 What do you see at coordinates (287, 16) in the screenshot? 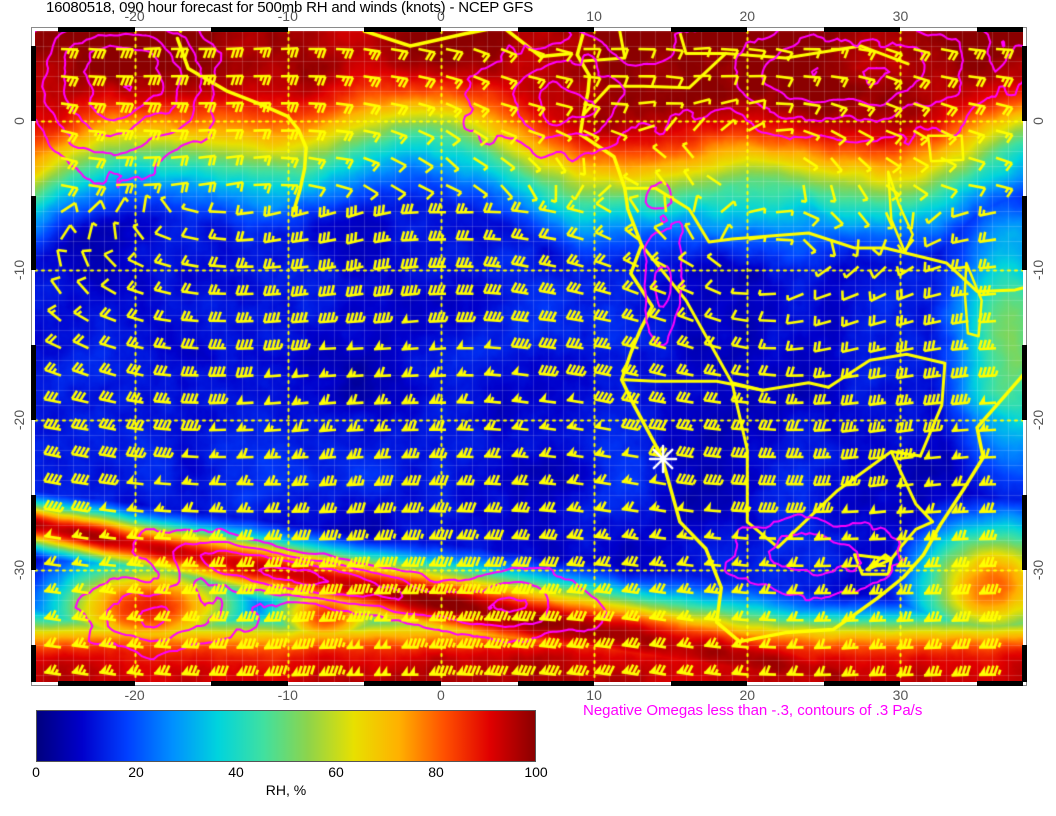
I see `axis-tick-top: -10` at bounding box center [287, 16].